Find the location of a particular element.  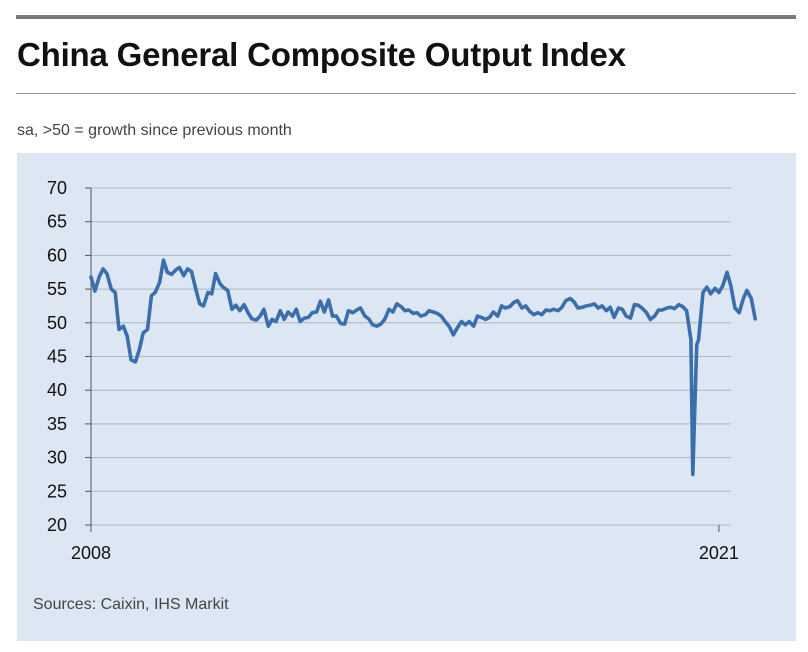

chart-title: China General Composite Output Index is located at coordinates (321, 54).